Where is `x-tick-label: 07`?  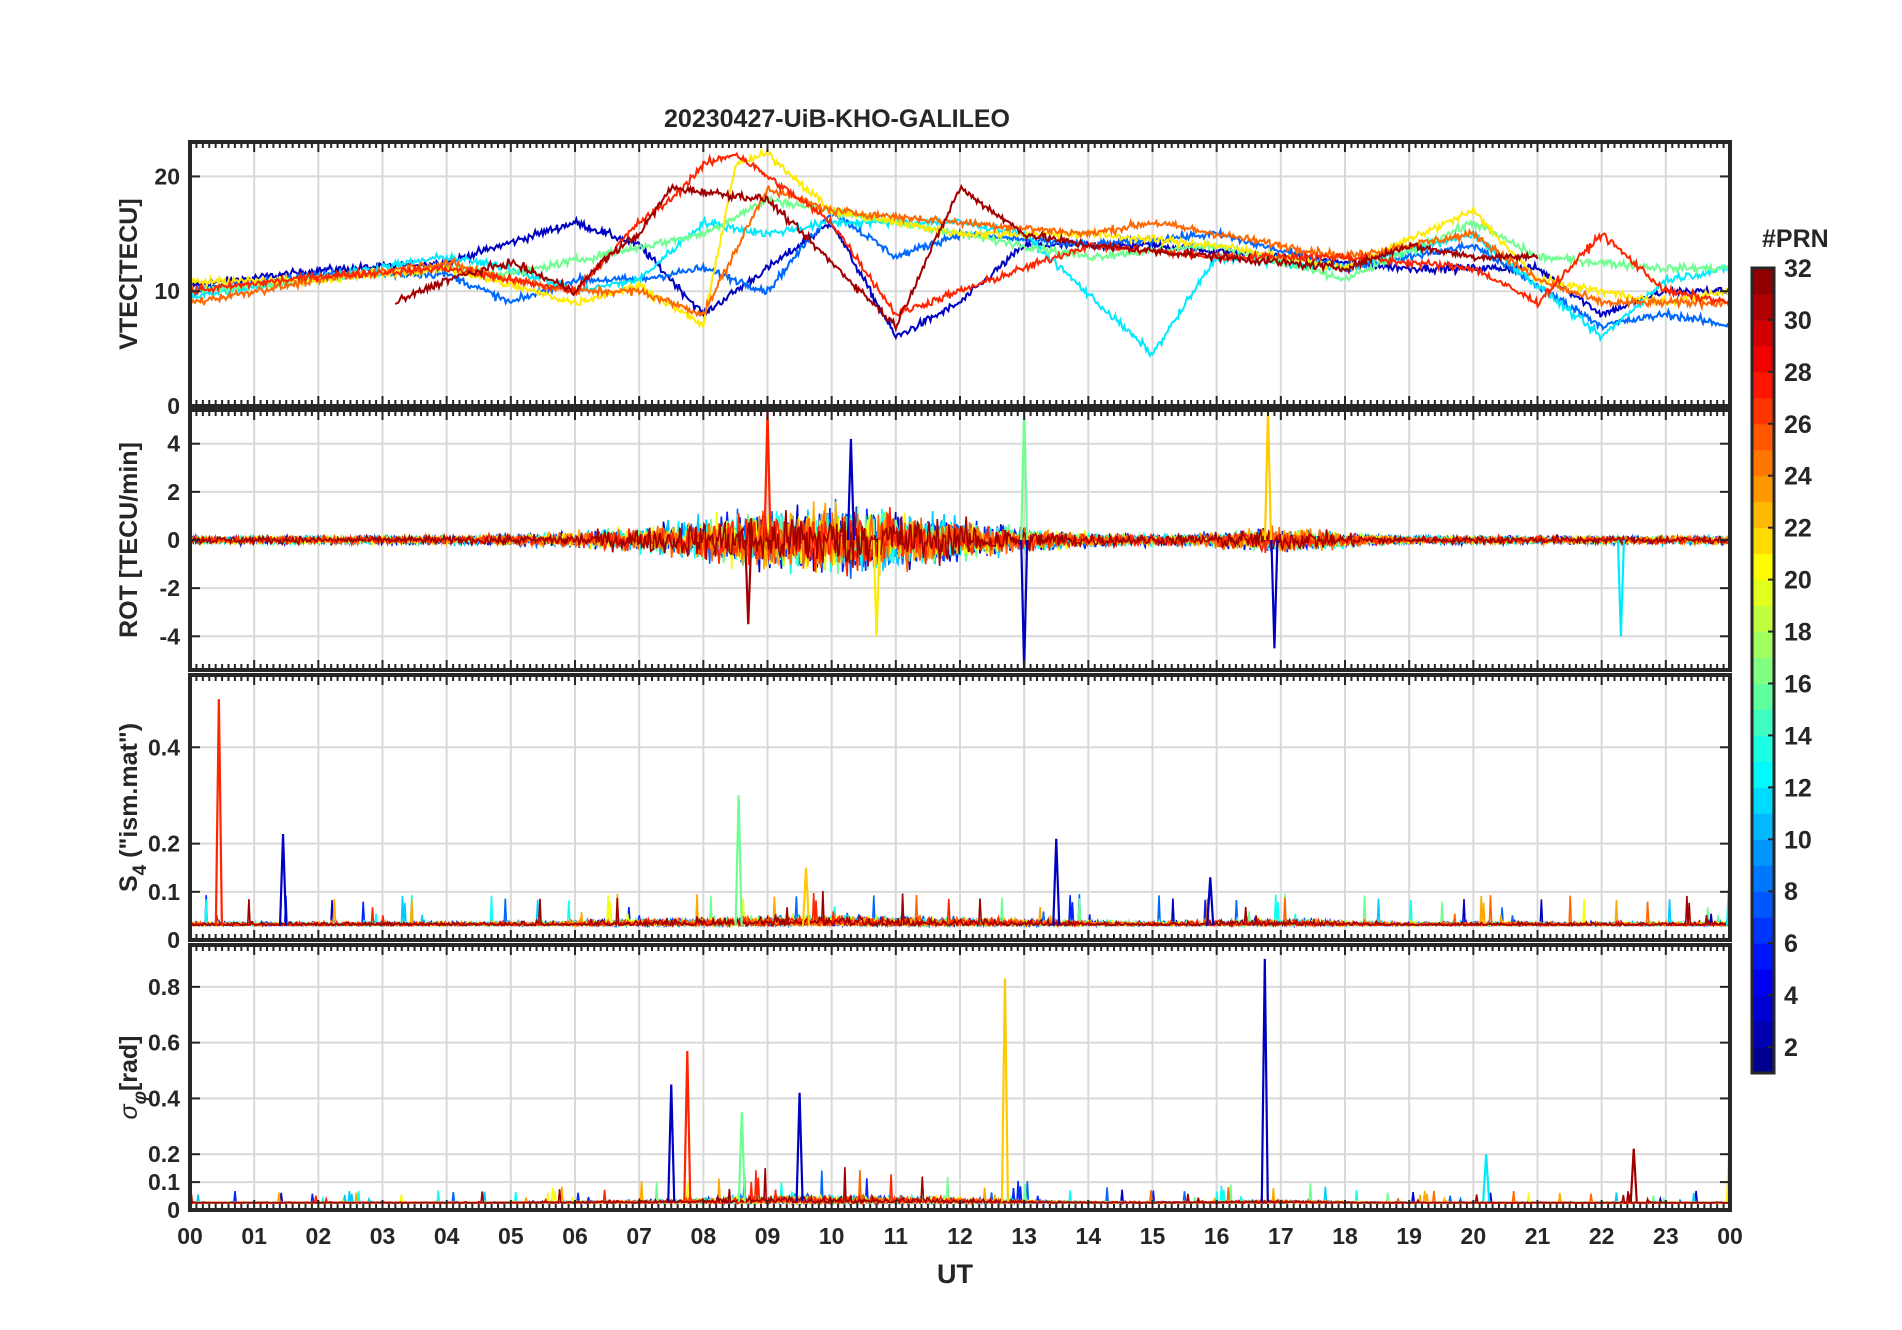 x-tick-label: 07 is located at coordinates (639, 1236).